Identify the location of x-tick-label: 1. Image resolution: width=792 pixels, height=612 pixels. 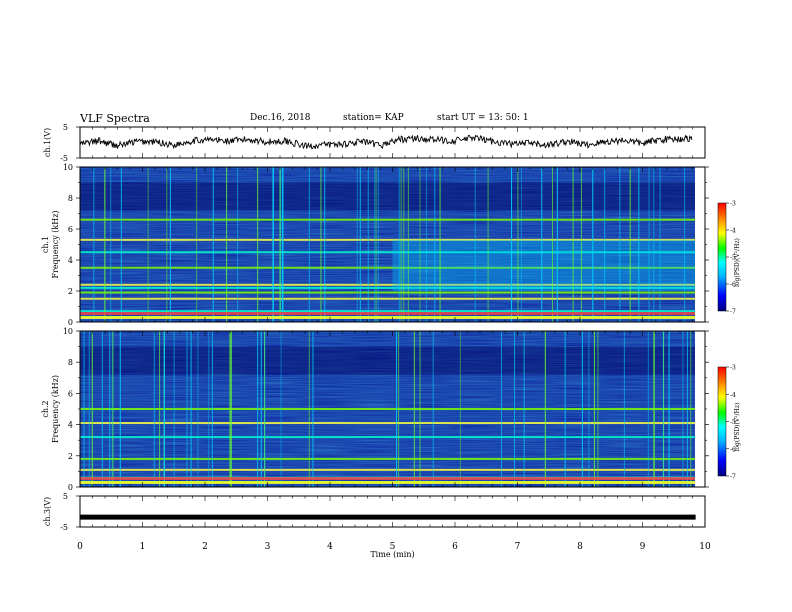
(143, 547).